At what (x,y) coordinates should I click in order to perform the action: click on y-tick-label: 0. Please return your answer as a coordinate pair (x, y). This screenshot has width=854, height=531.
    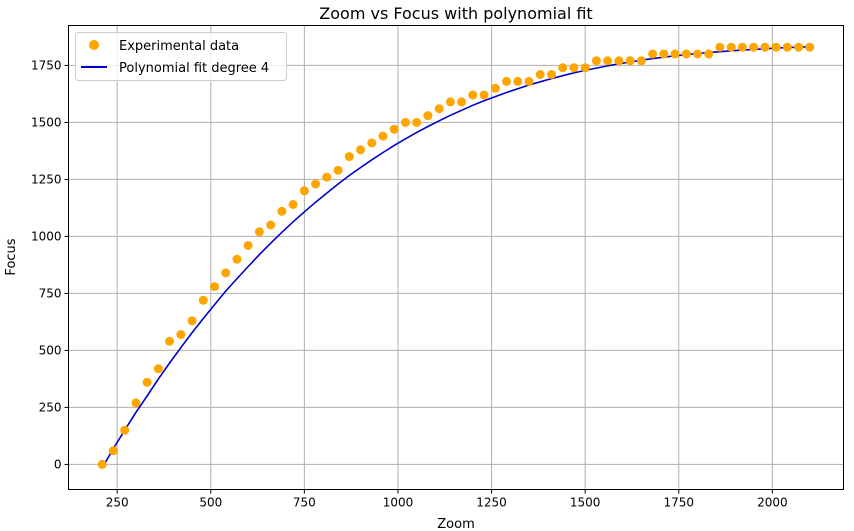
    Looking at the image, I should click on (58, 464).